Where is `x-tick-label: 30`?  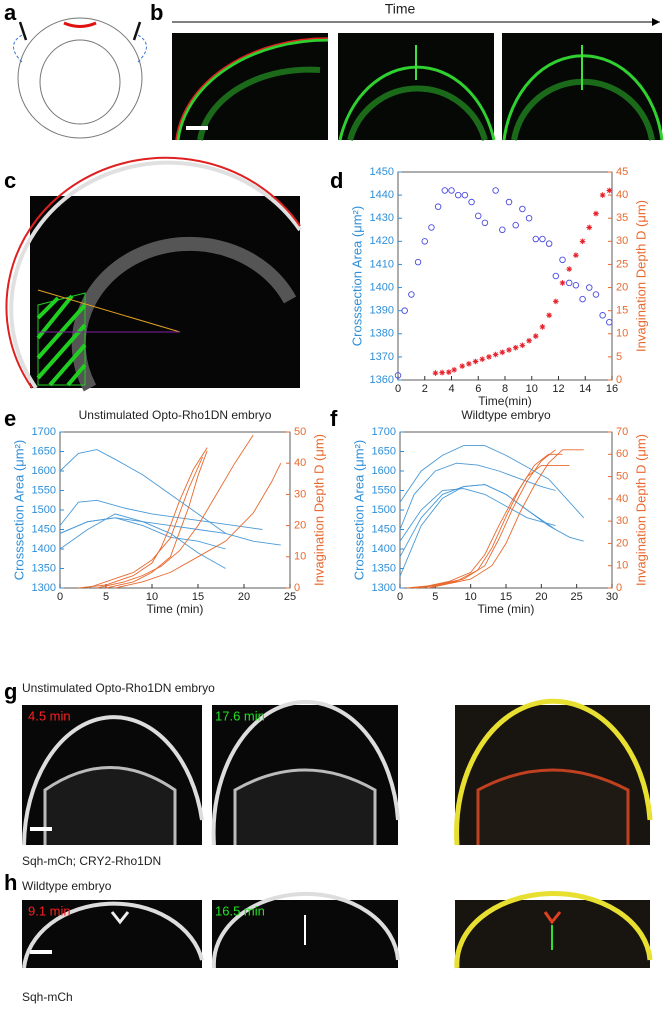
x-tick-label: 30 is located at coordinates (612, 597).